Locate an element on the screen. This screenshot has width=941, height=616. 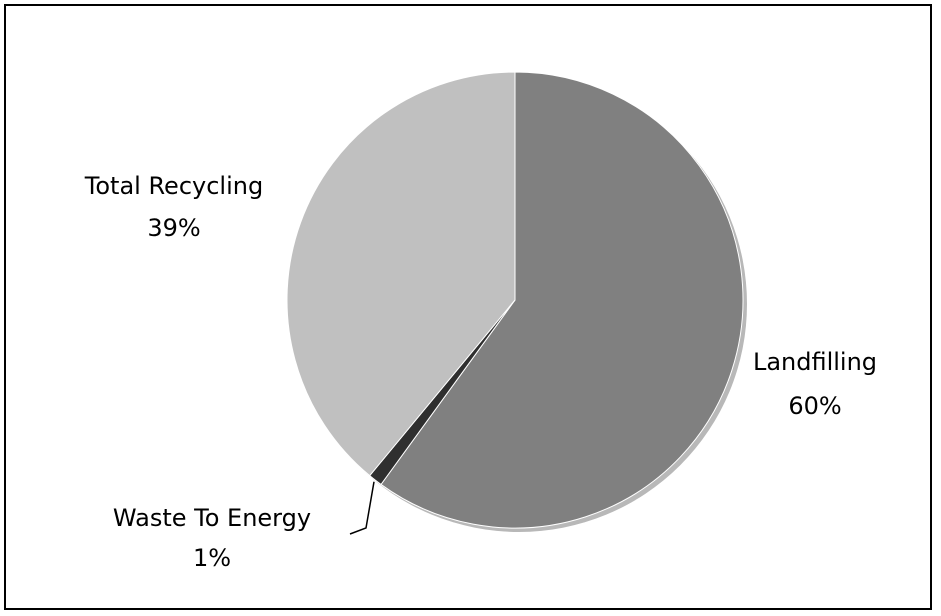
slice-label-total-recycling: Total Recycling is located at coordinates (173, 186).